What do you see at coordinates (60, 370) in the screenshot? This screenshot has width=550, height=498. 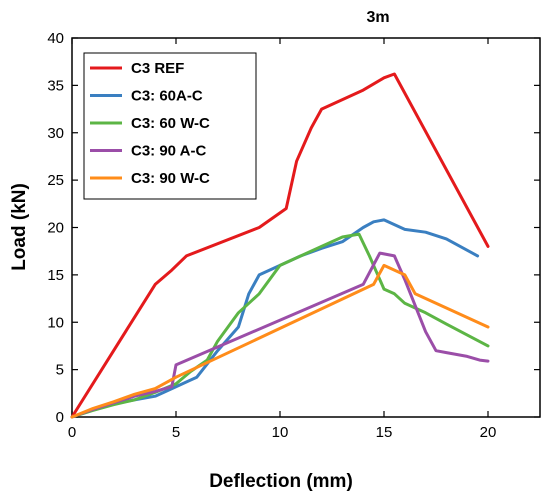 I see `y-tick-label: 5` at bounding box center [60, 370].